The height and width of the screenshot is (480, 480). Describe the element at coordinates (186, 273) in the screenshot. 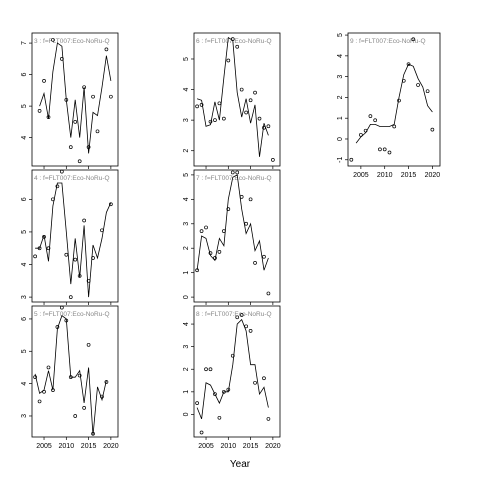

I see `y-tick-label: 1` at that location.